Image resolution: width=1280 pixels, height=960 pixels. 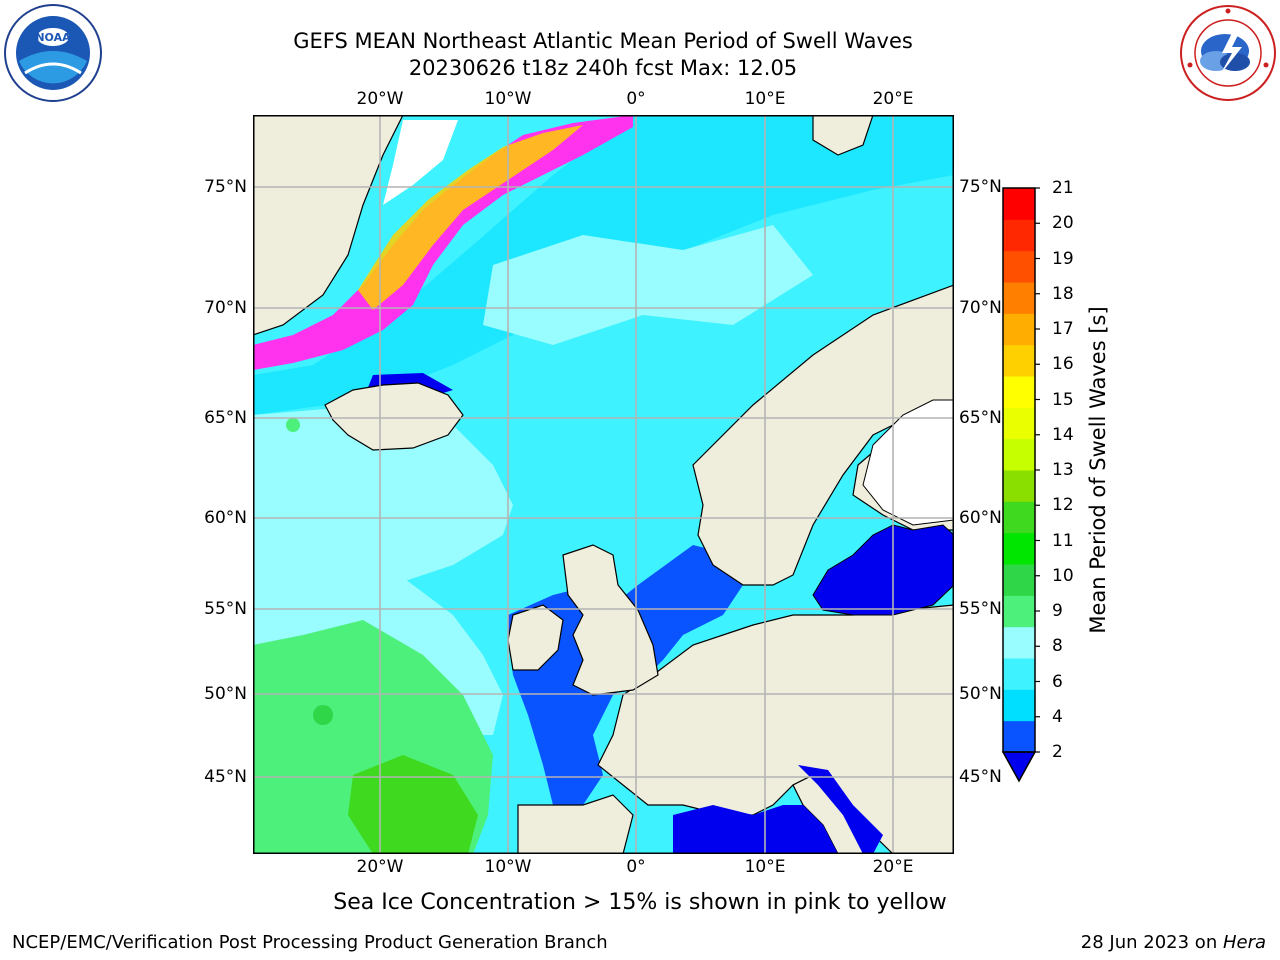 I want to click on lon-label-top: 20°W, so click(x=380, y=99).